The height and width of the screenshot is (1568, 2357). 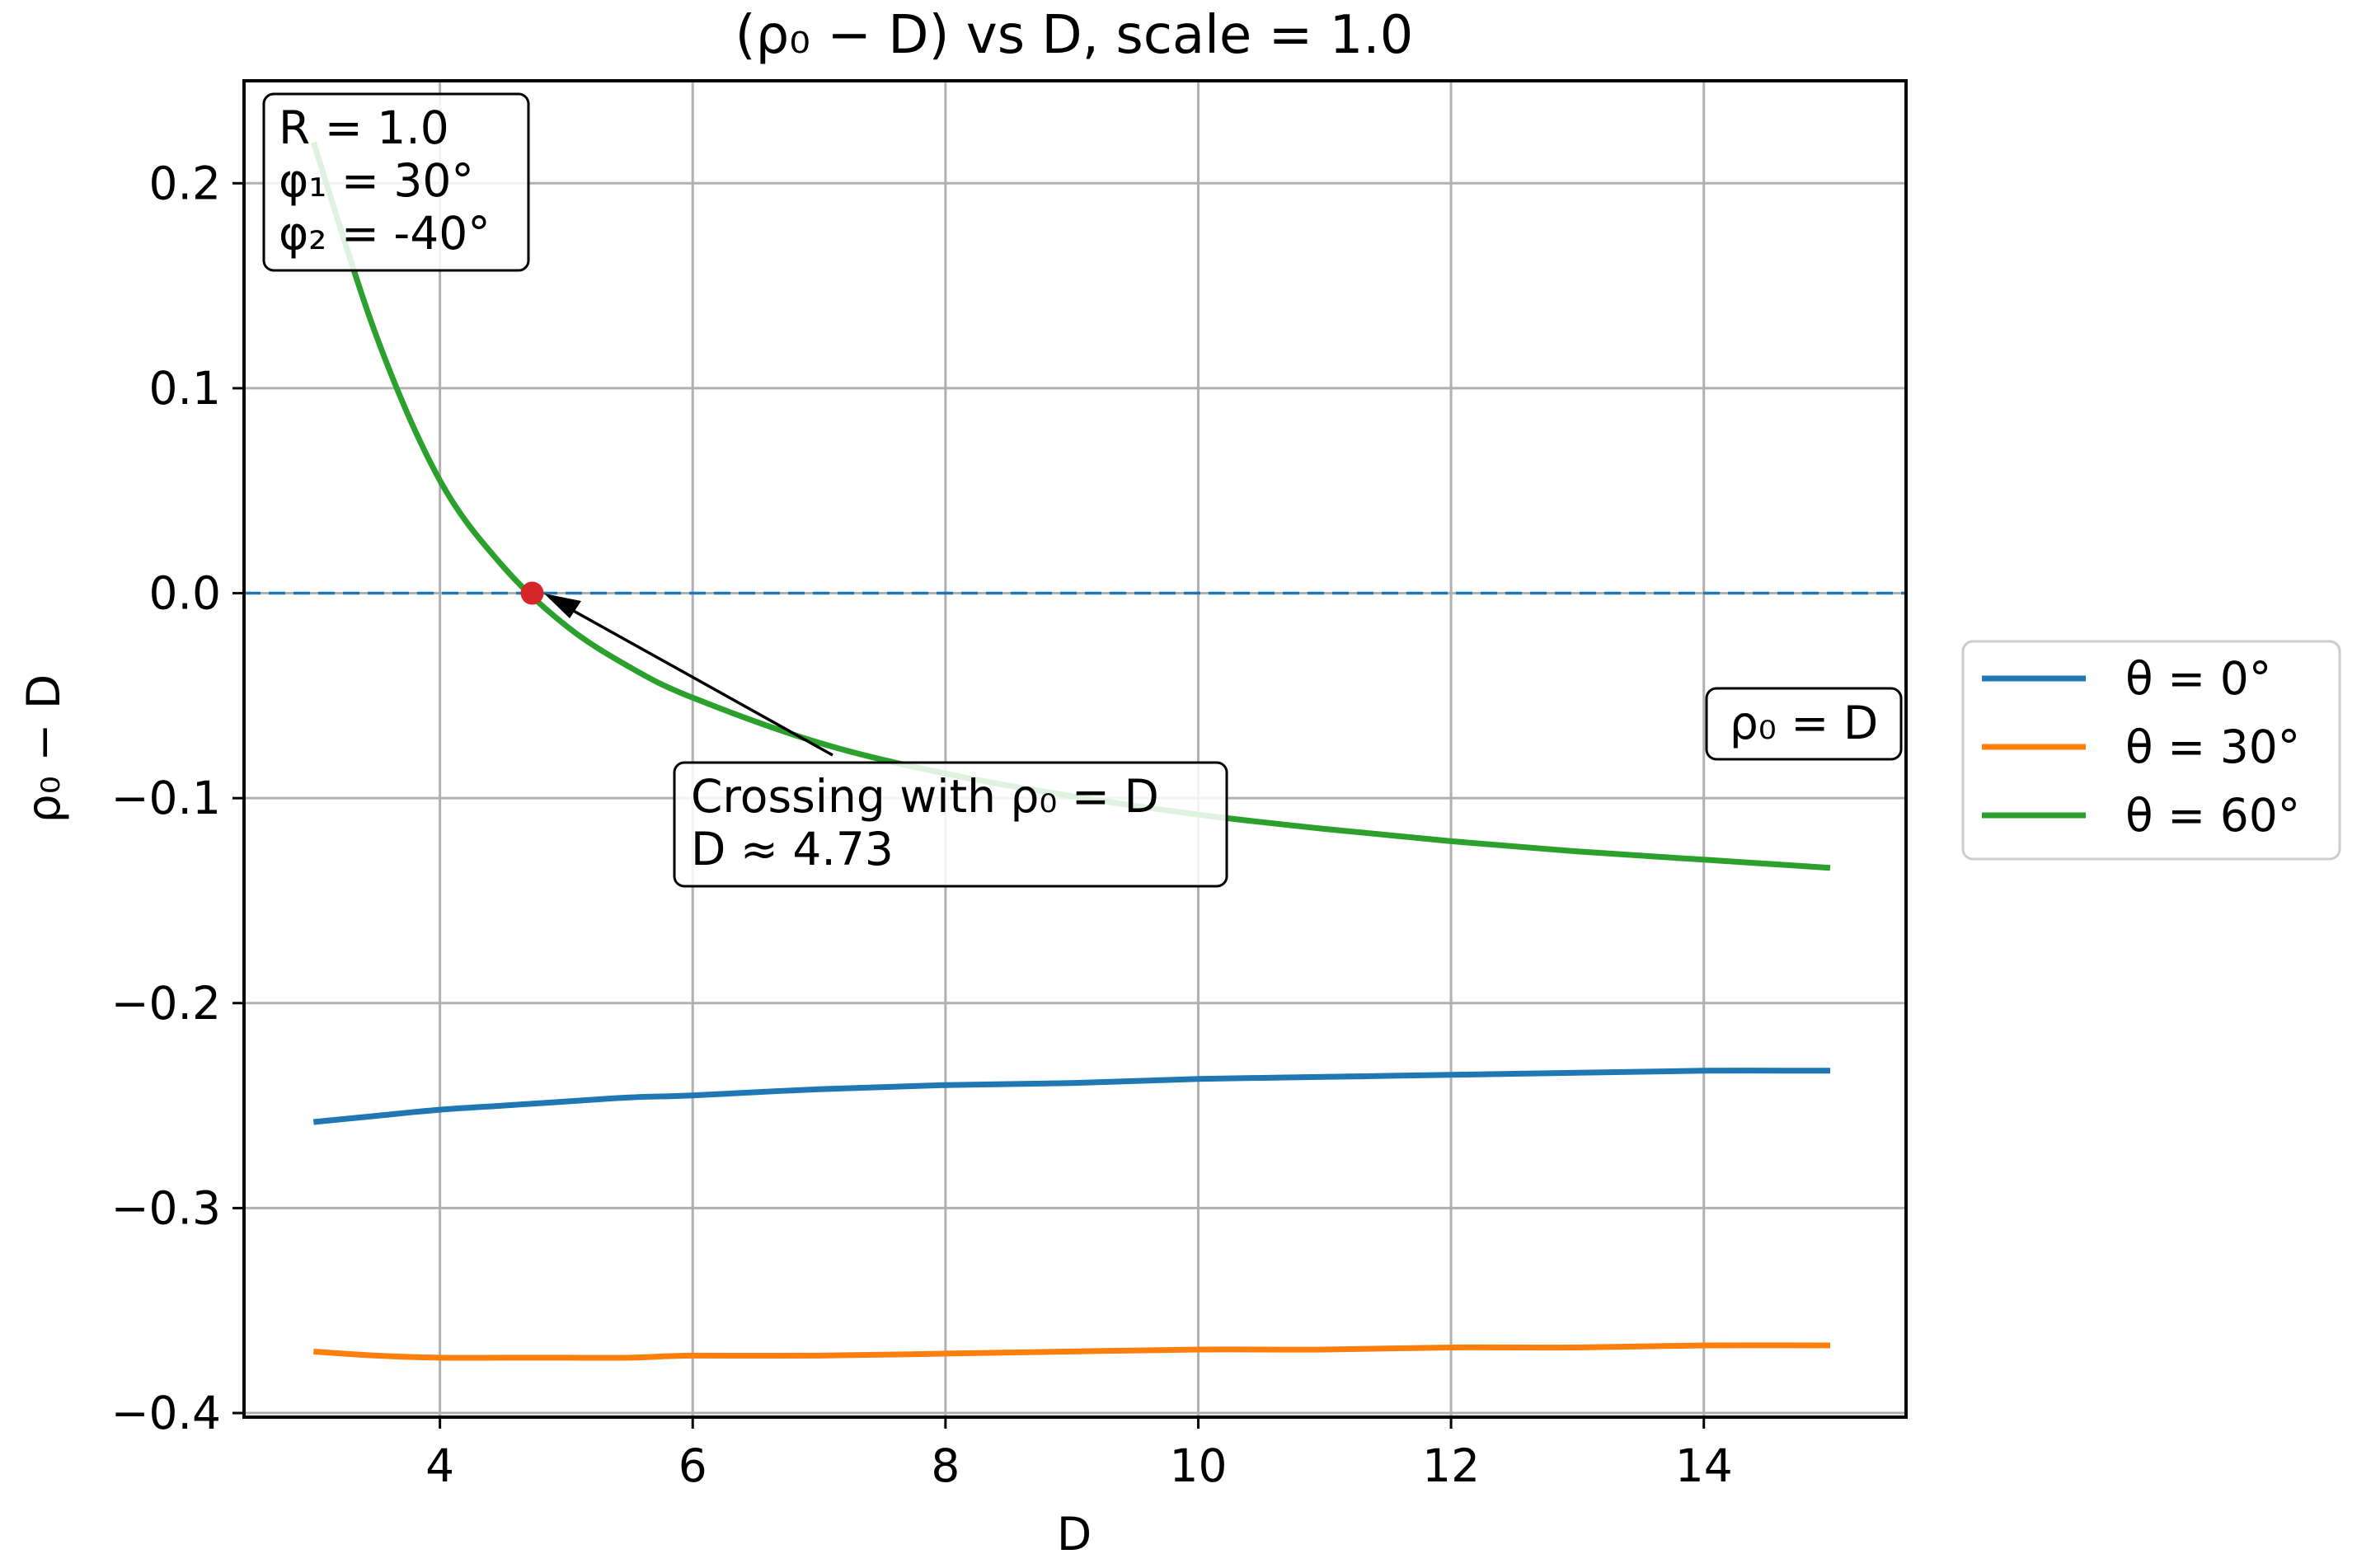 What do you see at coordinates (946, 1465) in the screenshot?
I see `x-tick-label: 8` at bounding box center [946, 1465].